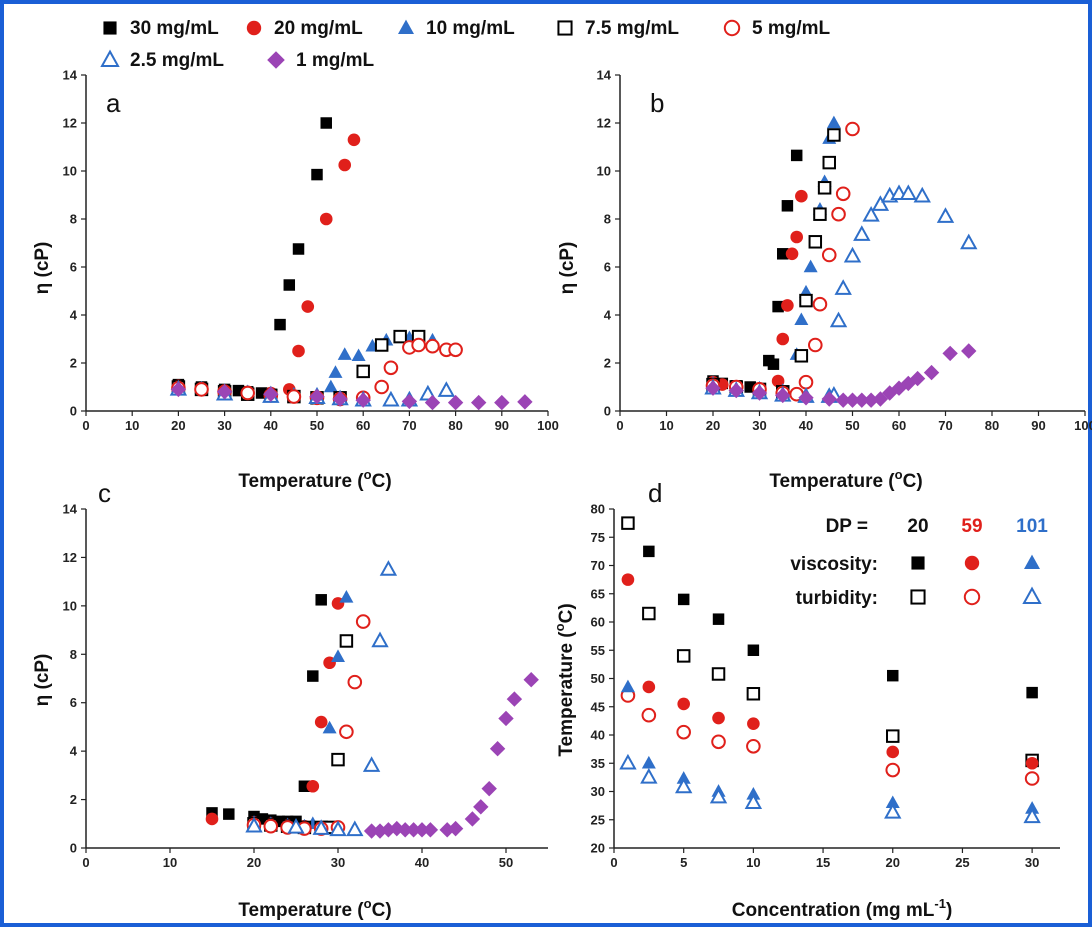  Describe the element at coordinates (598, 819) in the screenshot. I see `panel-d-ytick-label: 25` at that location.